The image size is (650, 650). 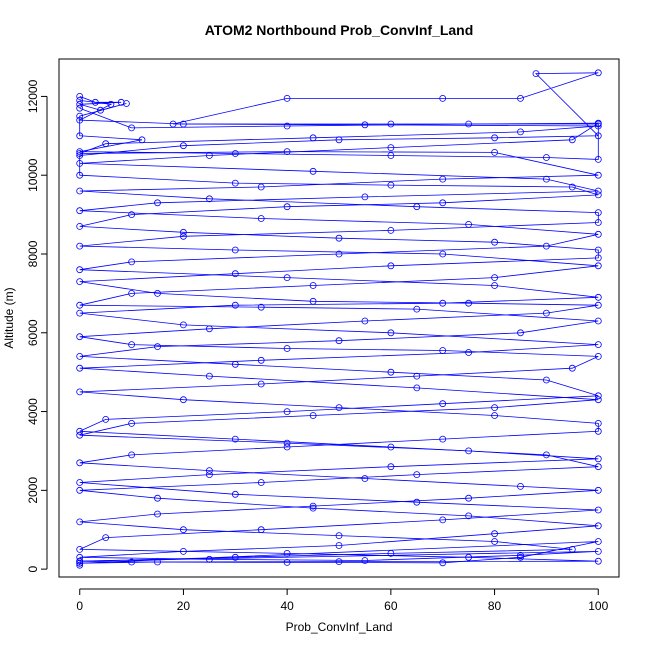 I want to click on y-tick-label: 10000, so click(x=33, y=175).